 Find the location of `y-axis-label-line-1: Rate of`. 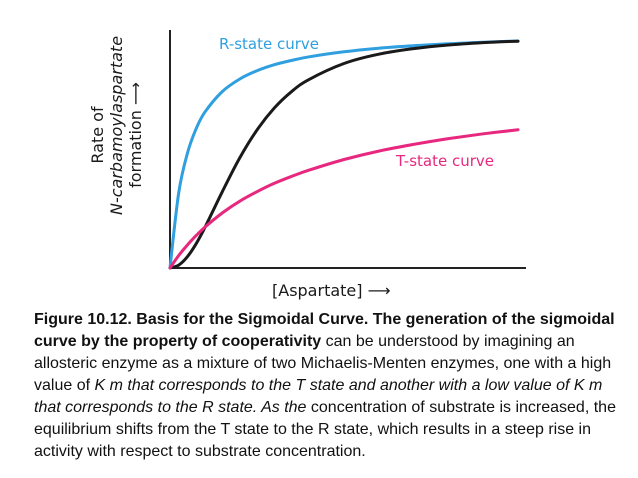

y-axis-label-line-1: Rate of is located at coordinates (97, 135).